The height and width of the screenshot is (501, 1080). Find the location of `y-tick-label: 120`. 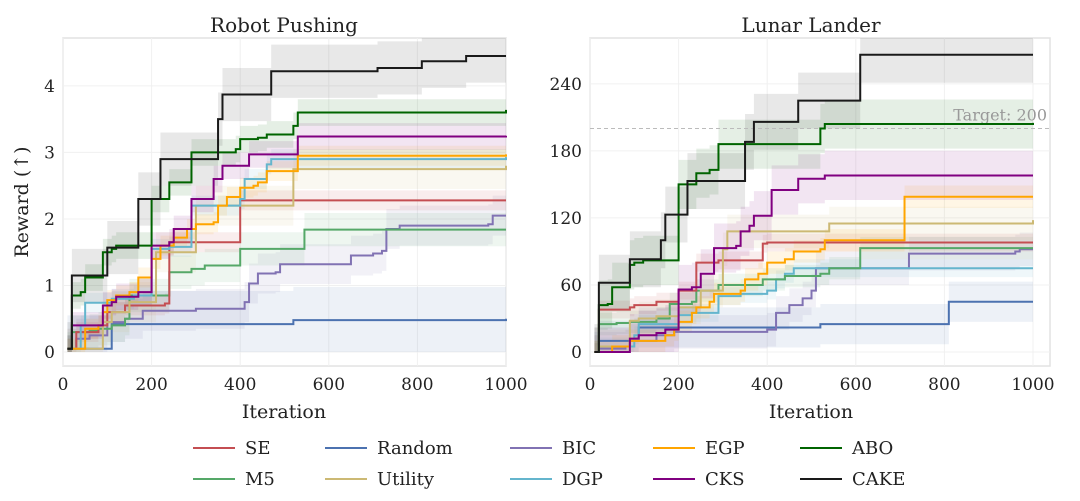

y-tick-label: 120 is located at coordinates (566, 219).